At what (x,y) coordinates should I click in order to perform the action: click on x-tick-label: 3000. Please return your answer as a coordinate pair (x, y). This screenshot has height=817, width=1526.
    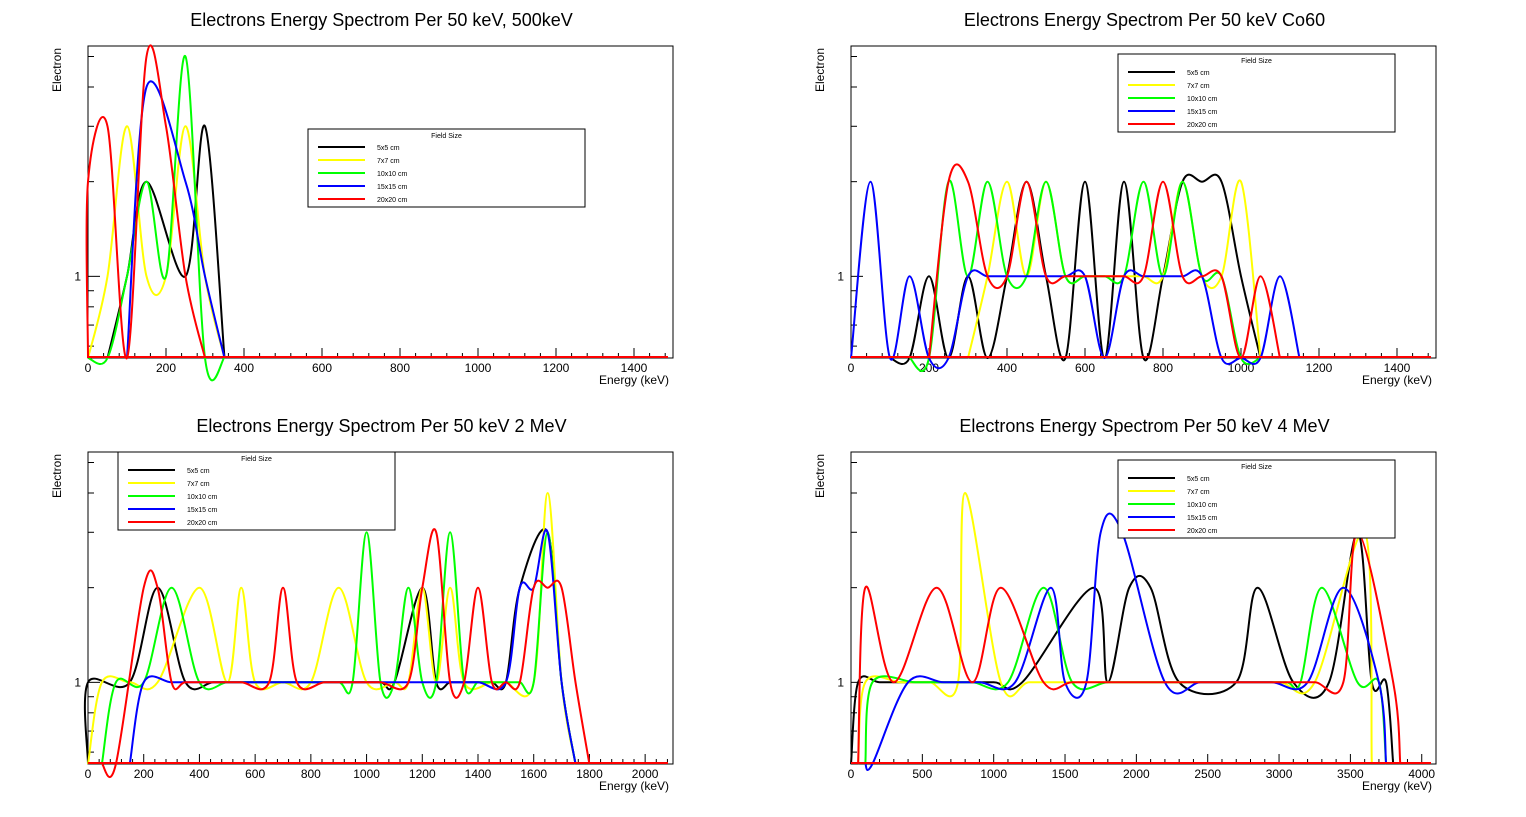
    Looking at the image, I should click on (1279, 774).